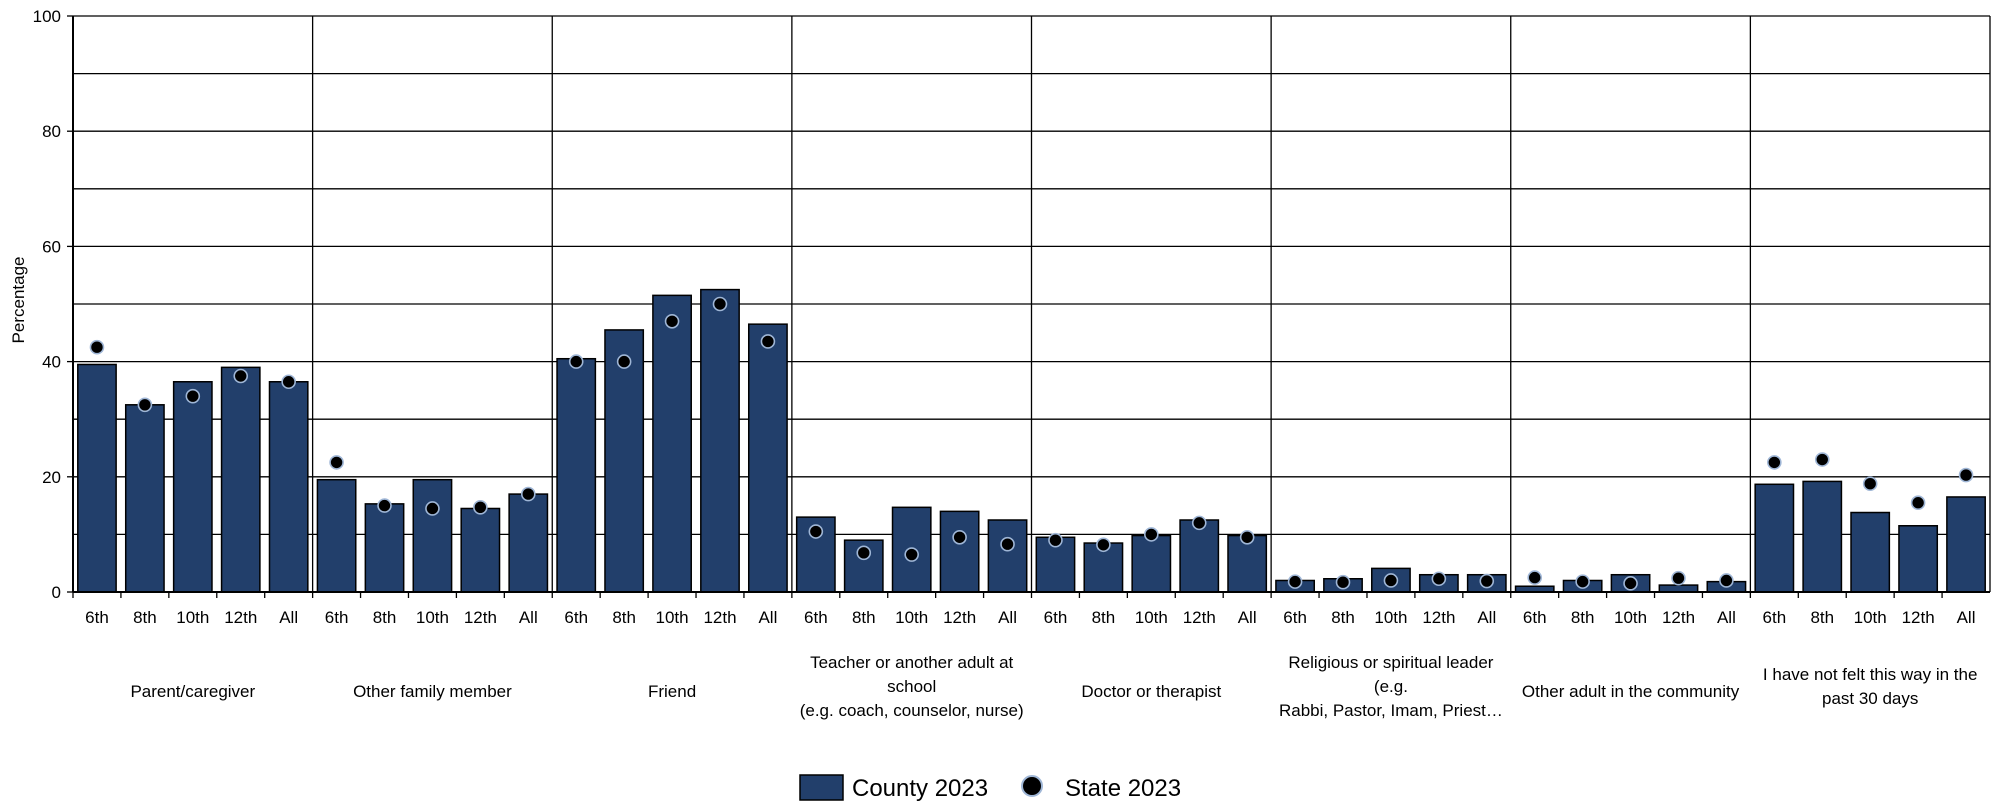 This screenshot has height=803, width=1999. I want to click on legend-label-county: County 2023, so click(920, 788).